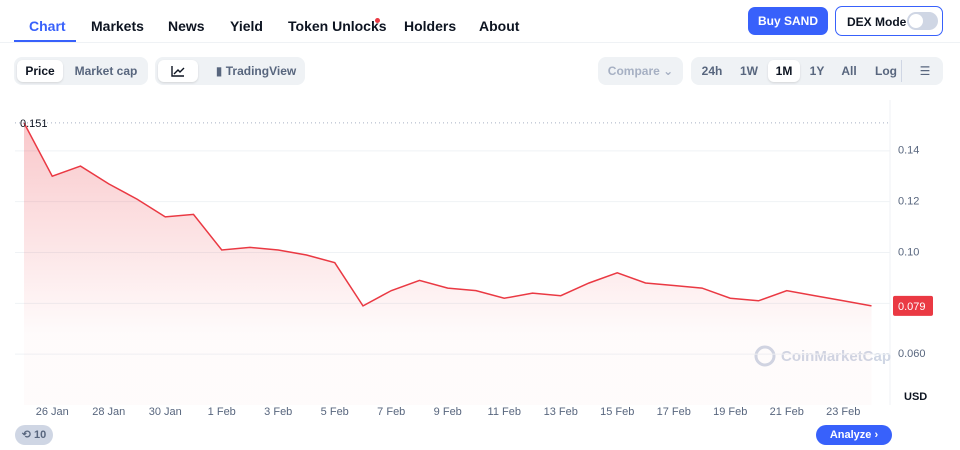  Describe the element at coordinates (908, 202) in the screenshot. I see `y-tick-label: 0.12` at that location.